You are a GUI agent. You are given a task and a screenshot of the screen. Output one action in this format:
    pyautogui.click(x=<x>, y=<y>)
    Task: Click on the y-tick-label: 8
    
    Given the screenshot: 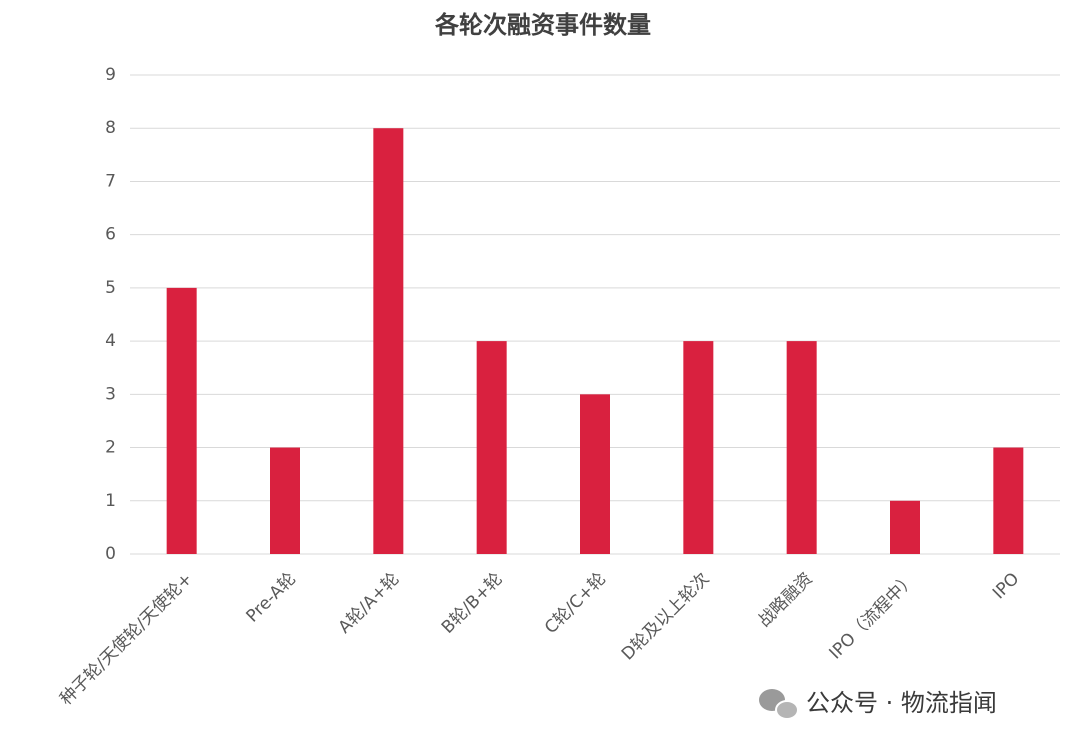 What is the action you would take?
    pyautogui.click(x=110, y=128)
    